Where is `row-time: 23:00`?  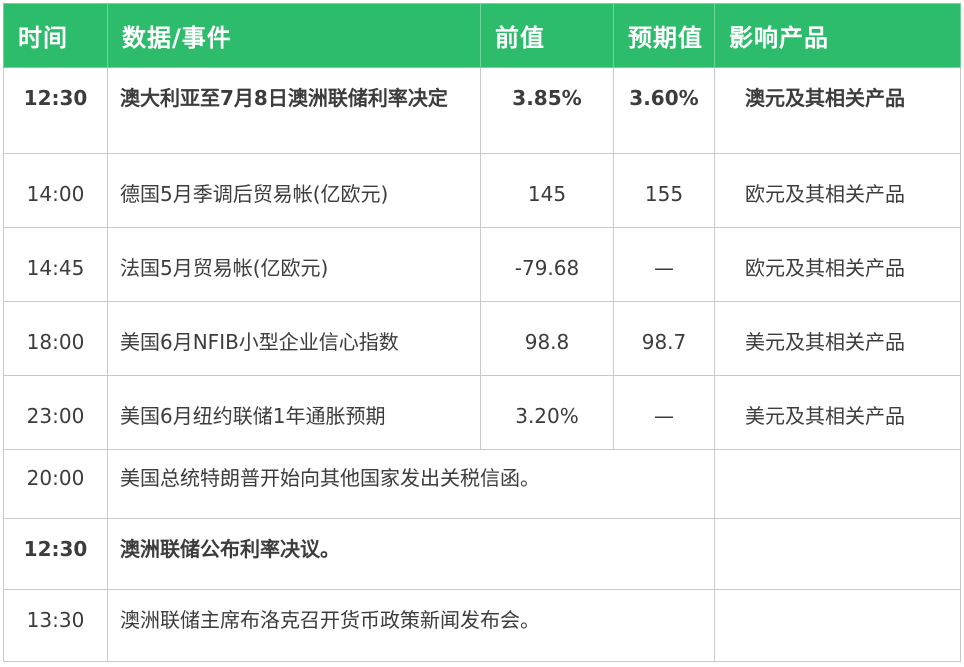
row-time: 23:00 is located at coordinates (55, 412).